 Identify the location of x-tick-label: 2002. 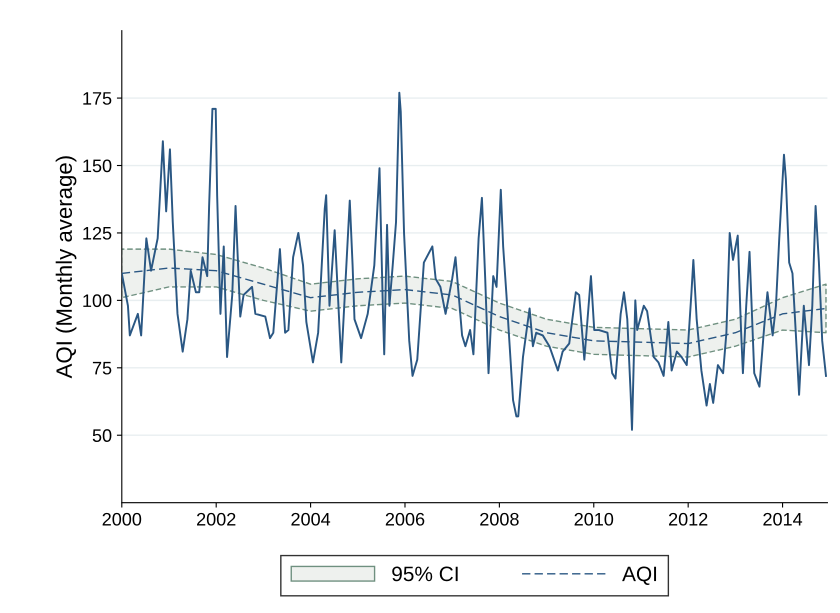
(216, 519).